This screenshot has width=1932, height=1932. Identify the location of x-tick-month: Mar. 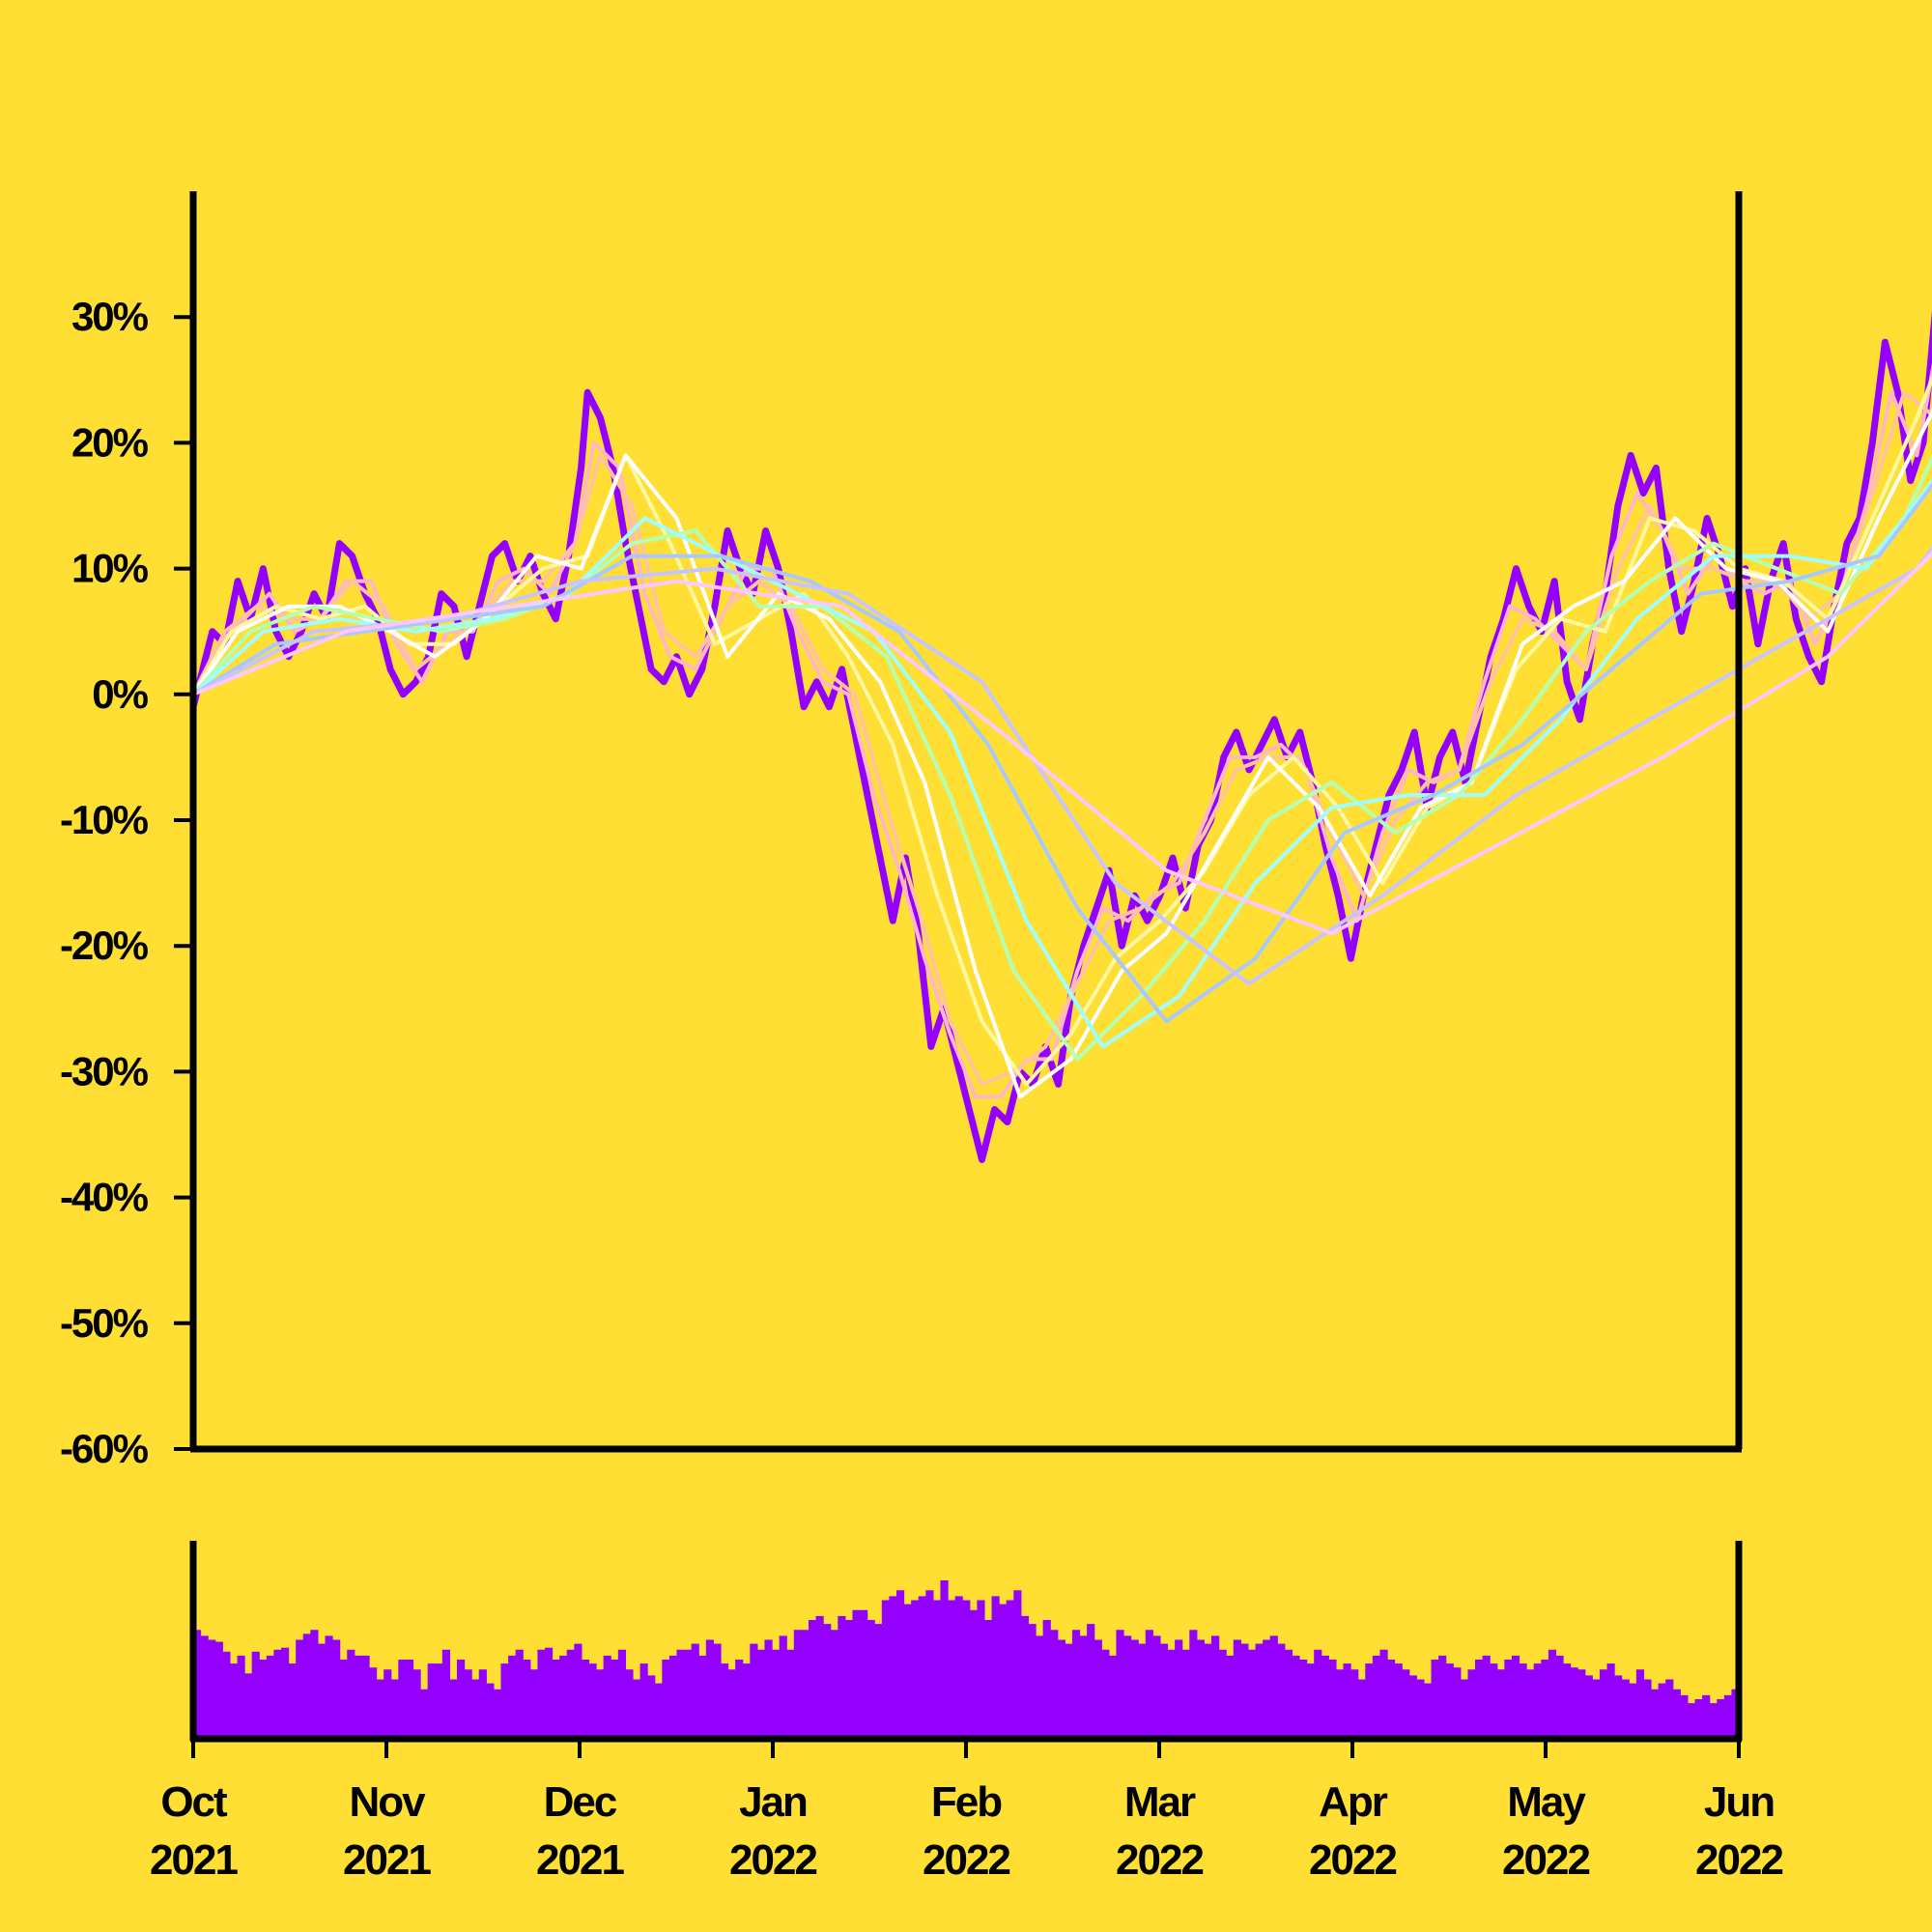
(1160, 1802).